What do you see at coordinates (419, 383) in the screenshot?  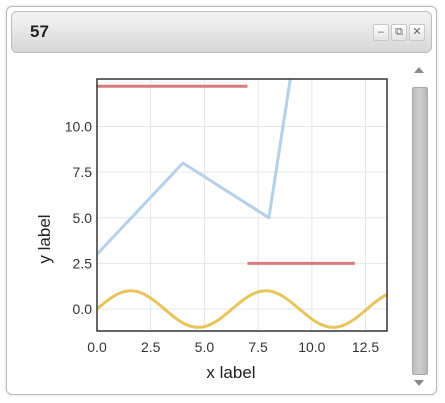 I see `scroll-down-arrow-icon` at bounding box center [419, 383].